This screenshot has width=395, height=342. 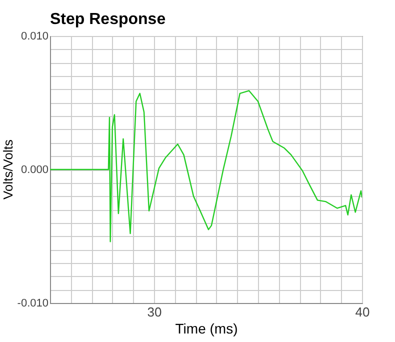 What do you see at coordinates (8, 169) in the screenshot?
I see `y-axis-title: Volts/Volts` at bounding box center [8, 169].